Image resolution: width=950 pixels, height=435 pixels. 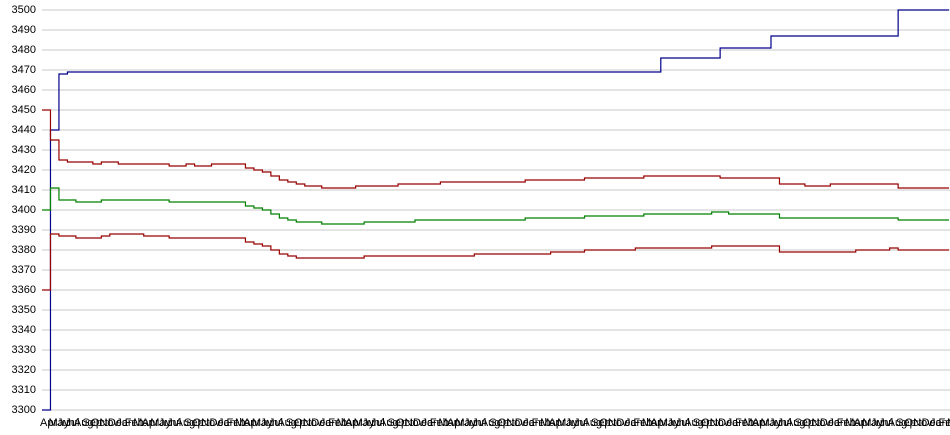 I want to click on y-tick-label: 3480, so click(x=24, y=50).